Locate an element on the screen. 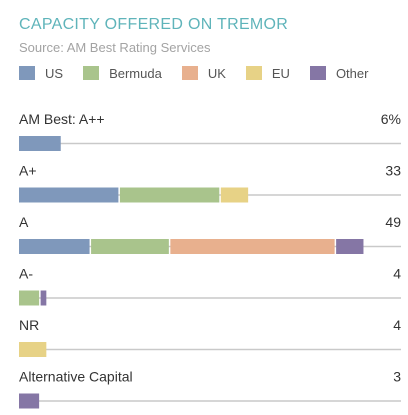 This screenshot has height=415, width=408. chart-subtitle: Source: AM Best Rating Services is located at coordinates (115, 47).